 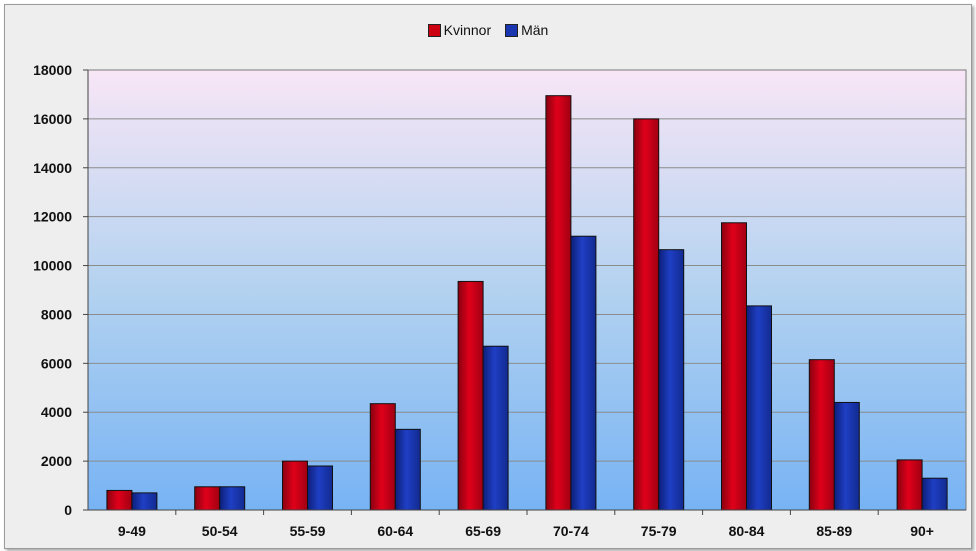 What do you see at coordinates (308, 531) in the screenshot?
I see `x-tick-label: 55-59` at bounding box center [308, 531].